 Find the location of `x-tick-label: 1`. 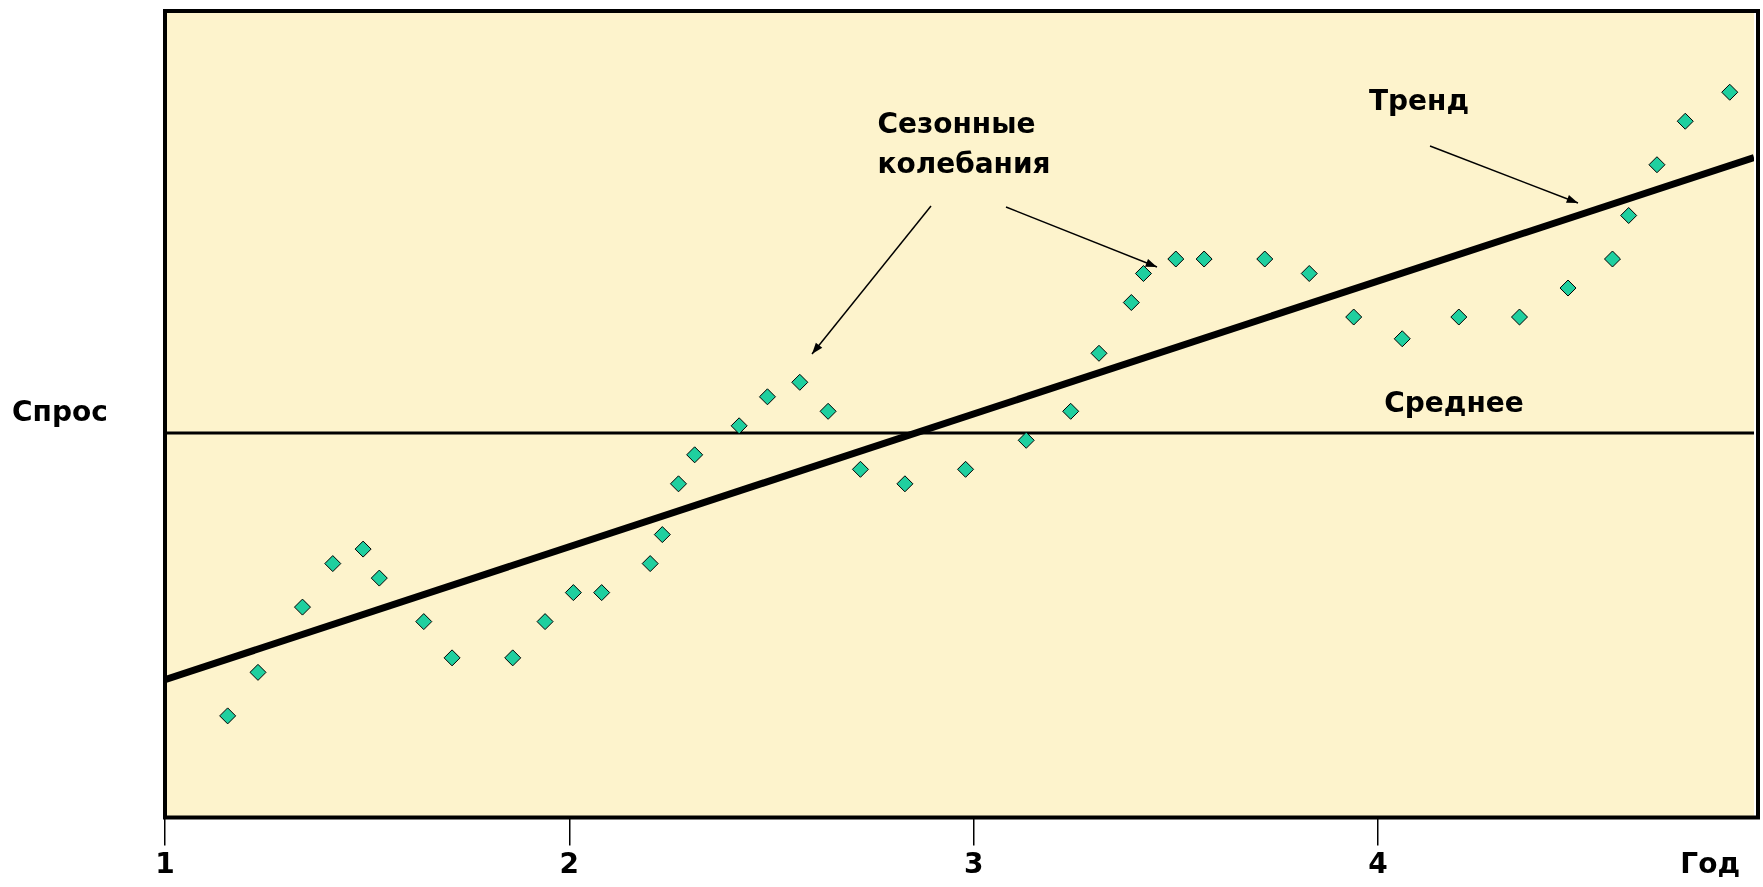

x-tick-label: 1 is located at coordinates (165, 864).